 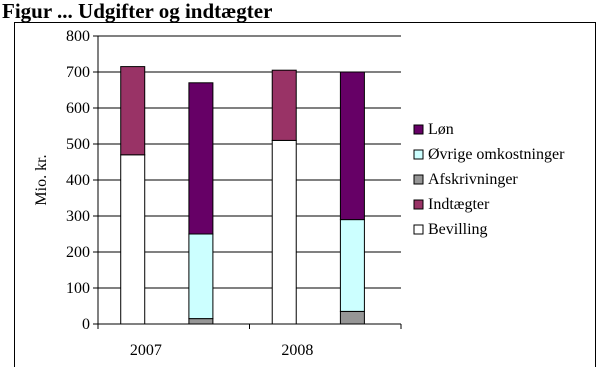 What do you see at coordinates (78, 252) in the screenshot?
I see `y-tick-label: 200` at bounding box center [78, 252].